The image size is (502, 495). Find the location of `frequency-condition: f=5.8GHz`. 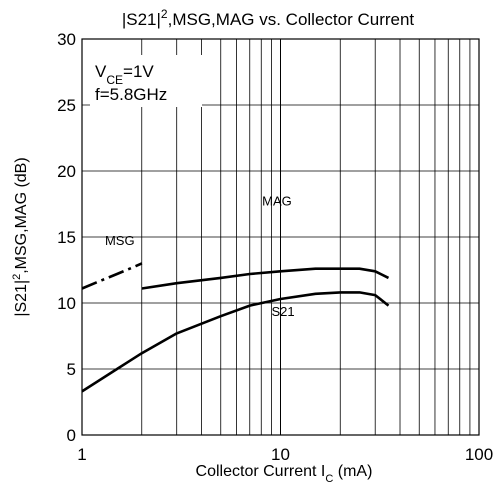

frequency-condition: f=5.8GHz is located at coordinates (131, 94).